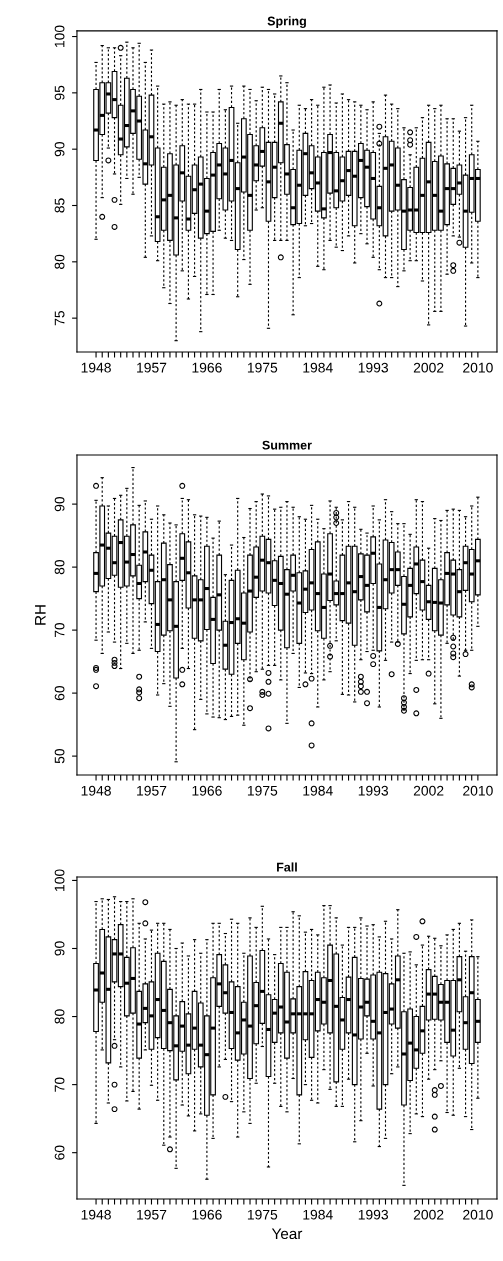 Image resolution: width=503 pixels, height=1261 pixels. I want to click on y-tick-label: 85, so click(59, 205).